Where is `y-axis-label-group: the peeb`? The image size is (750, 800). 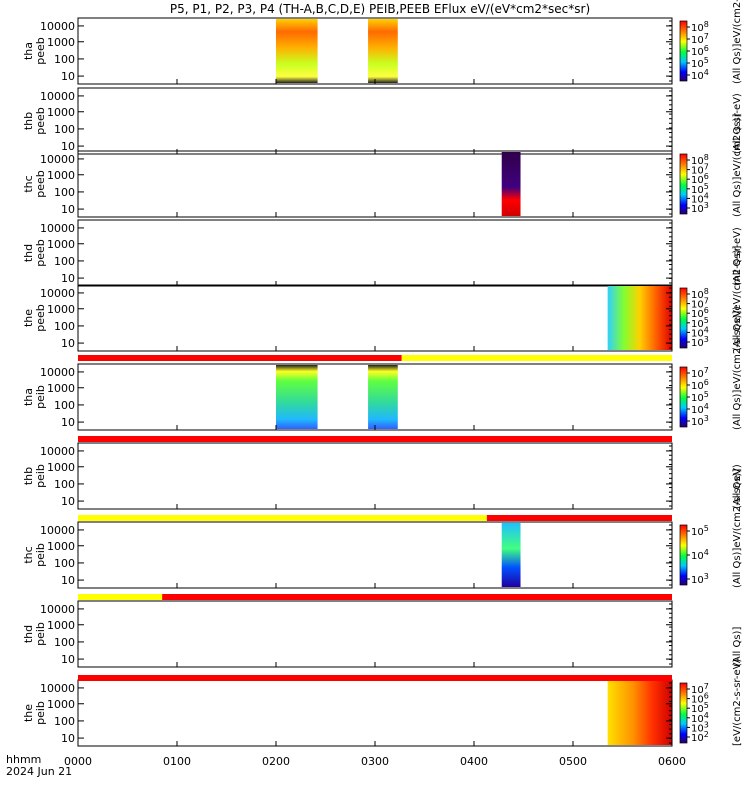 y-axis-label-group: the peeb is located at coordinates (34, 318).